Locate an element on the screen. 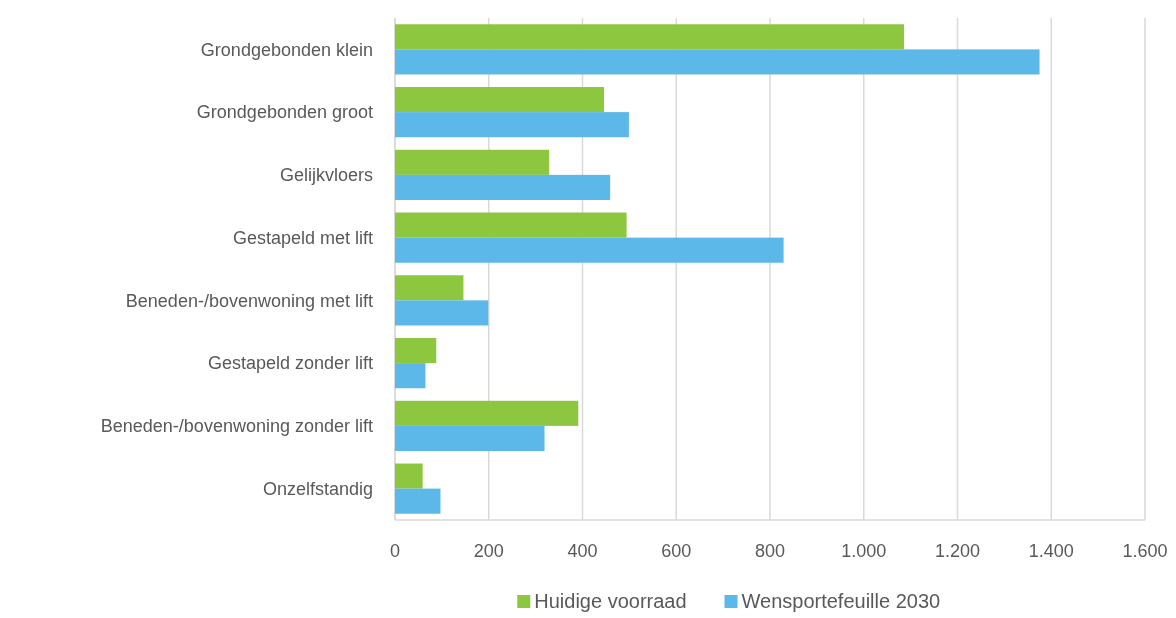  y-tick-label: Grondgebonden groot is located at coordinates (284, 112).